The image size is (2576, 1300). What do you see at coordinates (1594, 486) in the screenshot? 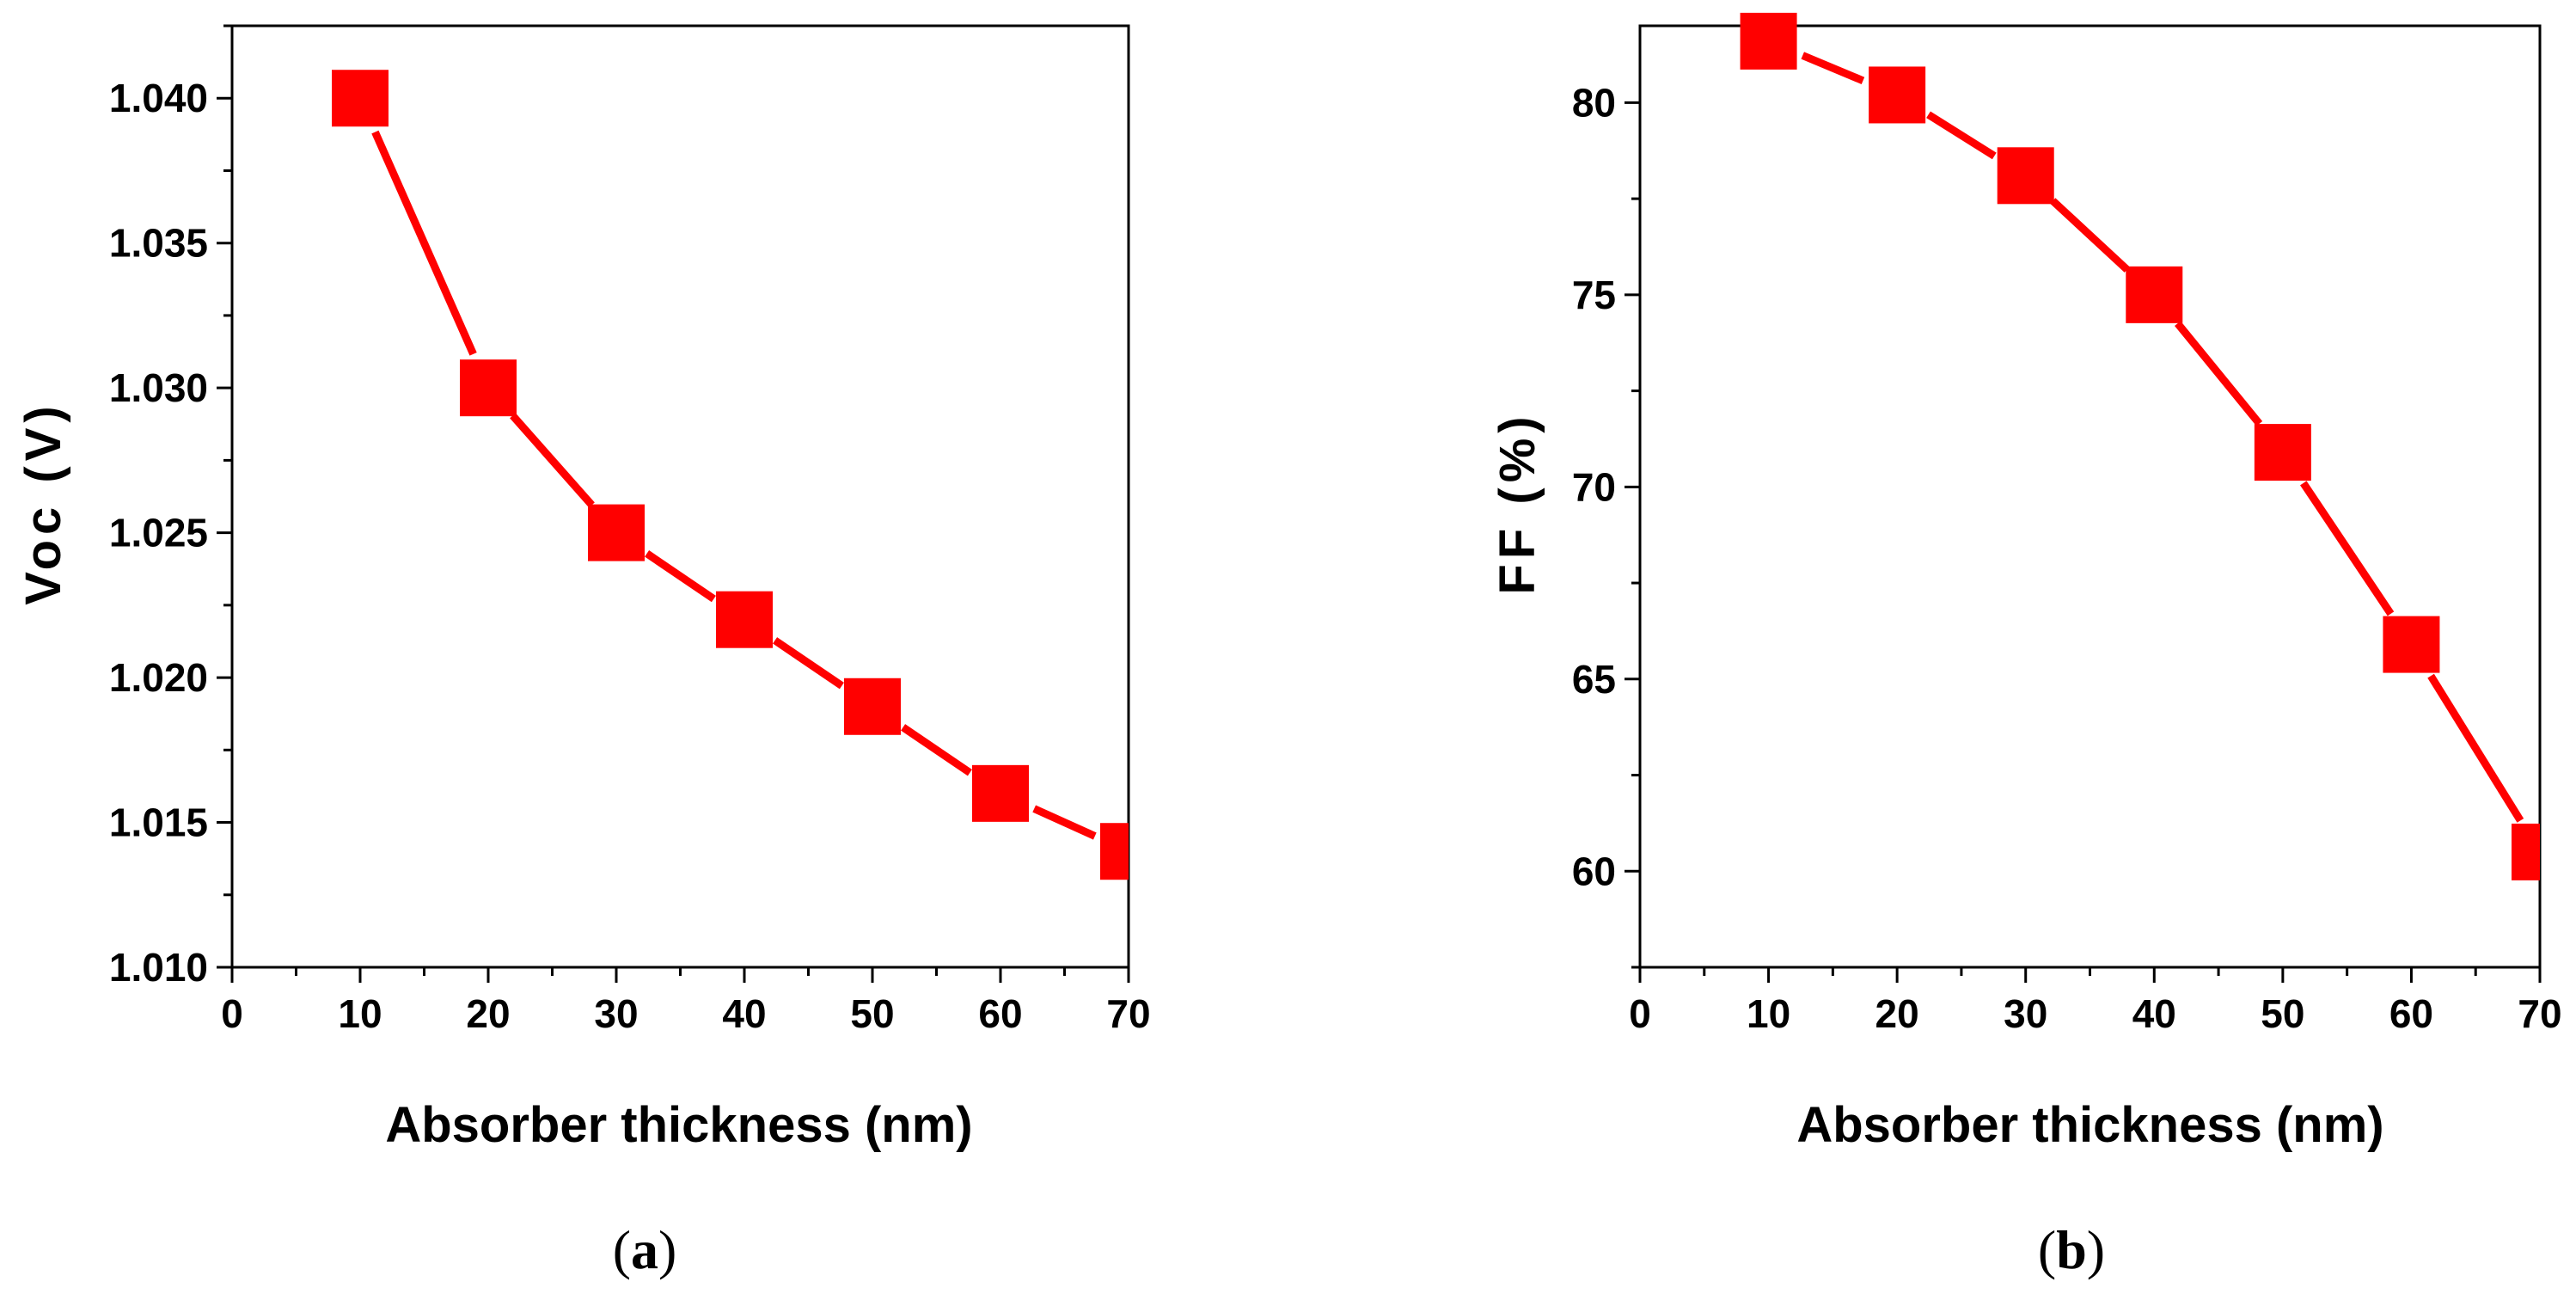
I see `panel-b-y-tick-label: 70` at bounding box center [1594, 486].